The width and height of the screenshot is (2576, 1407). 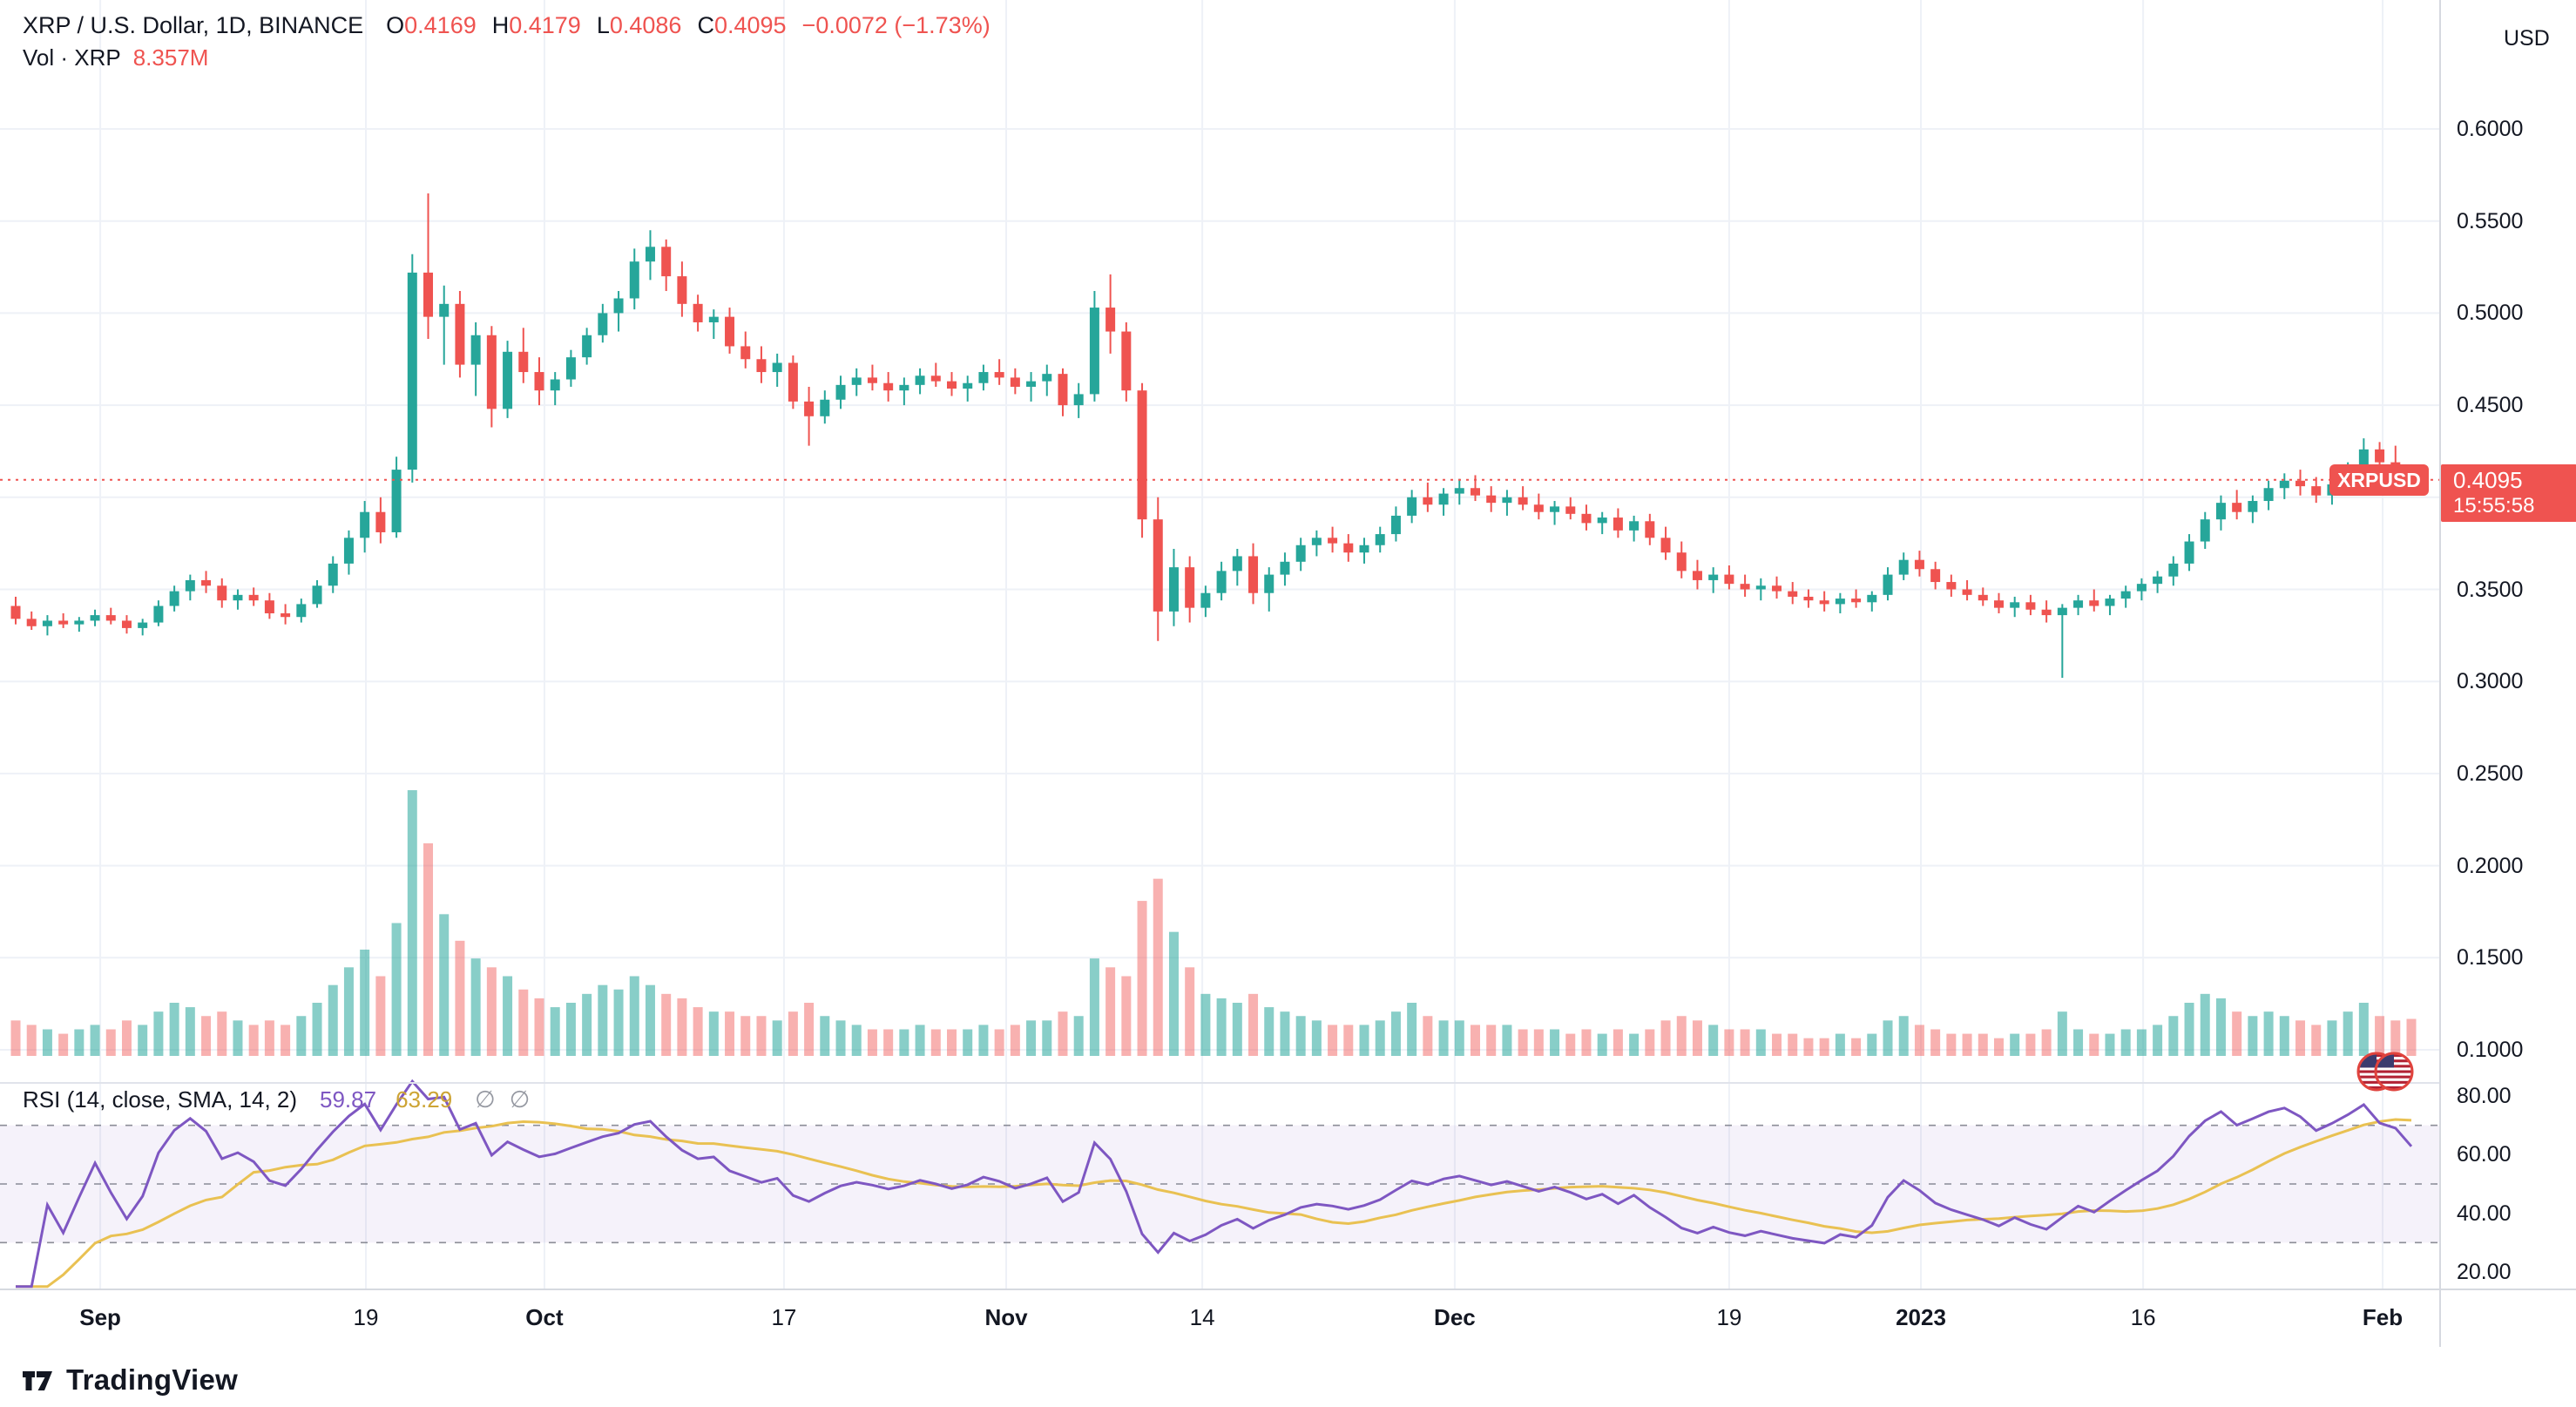 I want to click on tradingview-logo-text: TradingView, so click(x=152, y=1379).